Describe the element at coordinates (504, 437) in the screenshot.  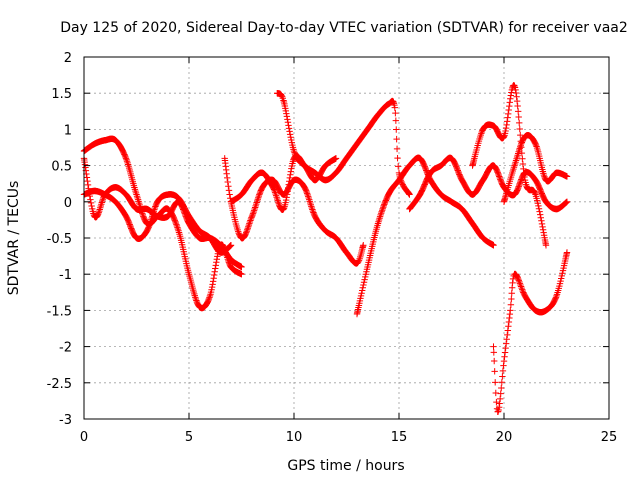
I see `x-tick-label: 20` at that location.